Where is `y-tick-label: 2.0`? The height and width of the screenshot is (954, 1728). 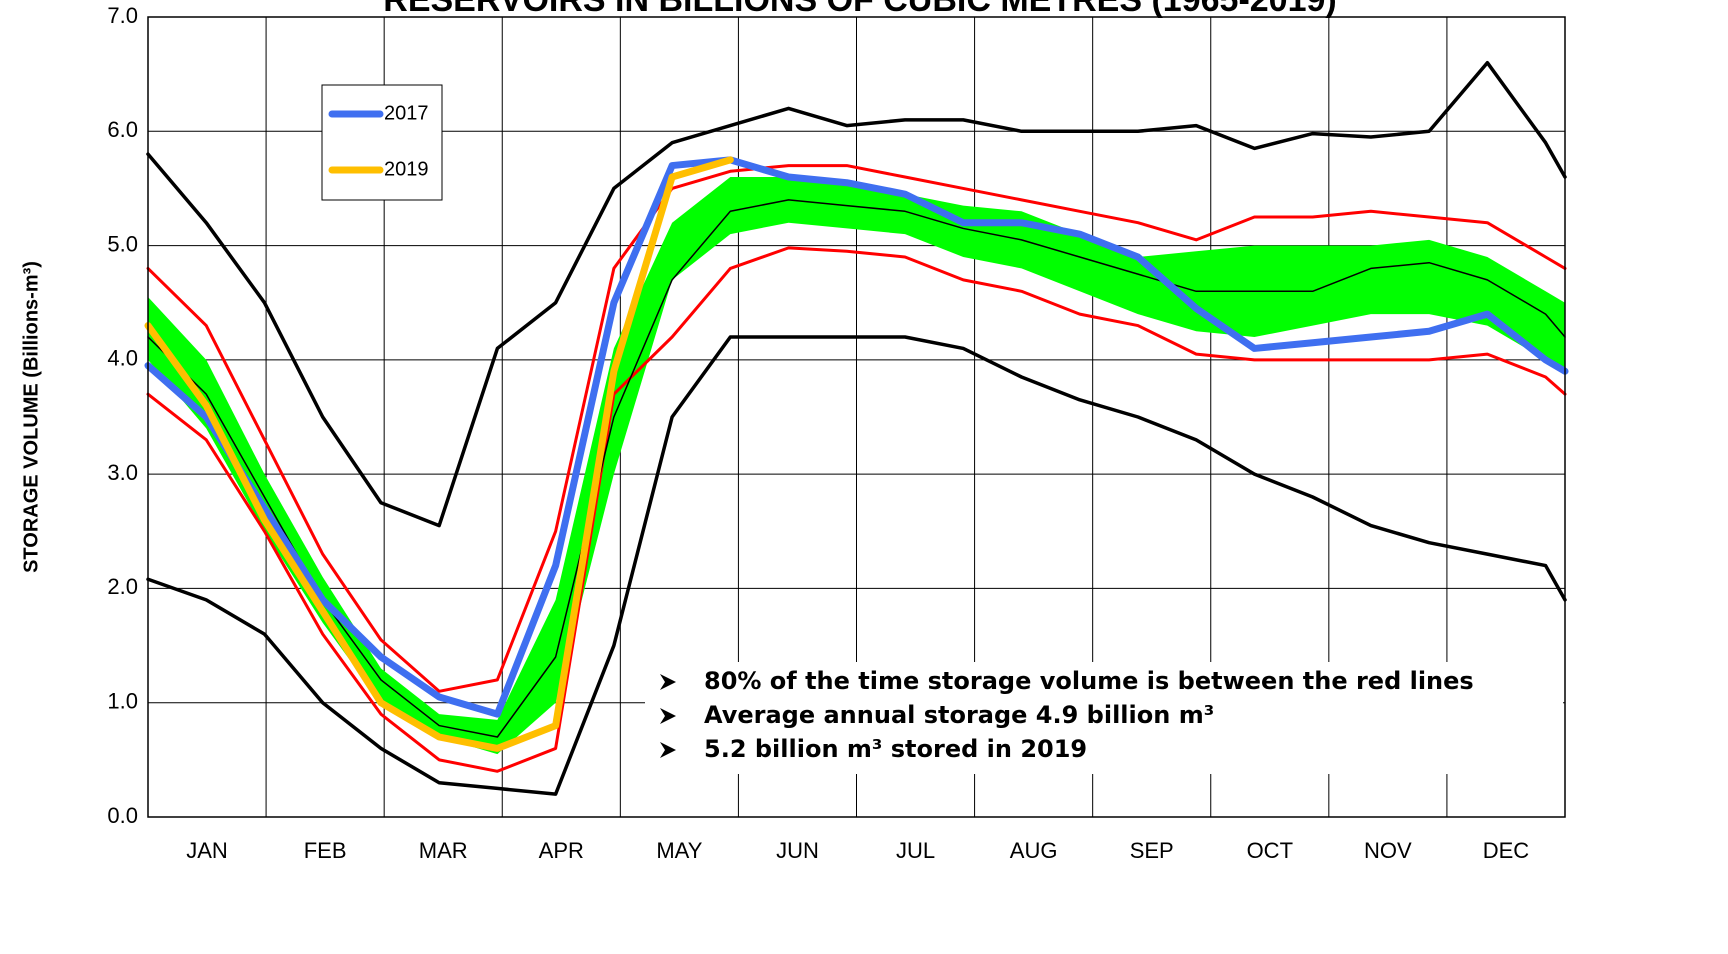 y-tick-label: 2.0 is located at coordinates (122, 586).